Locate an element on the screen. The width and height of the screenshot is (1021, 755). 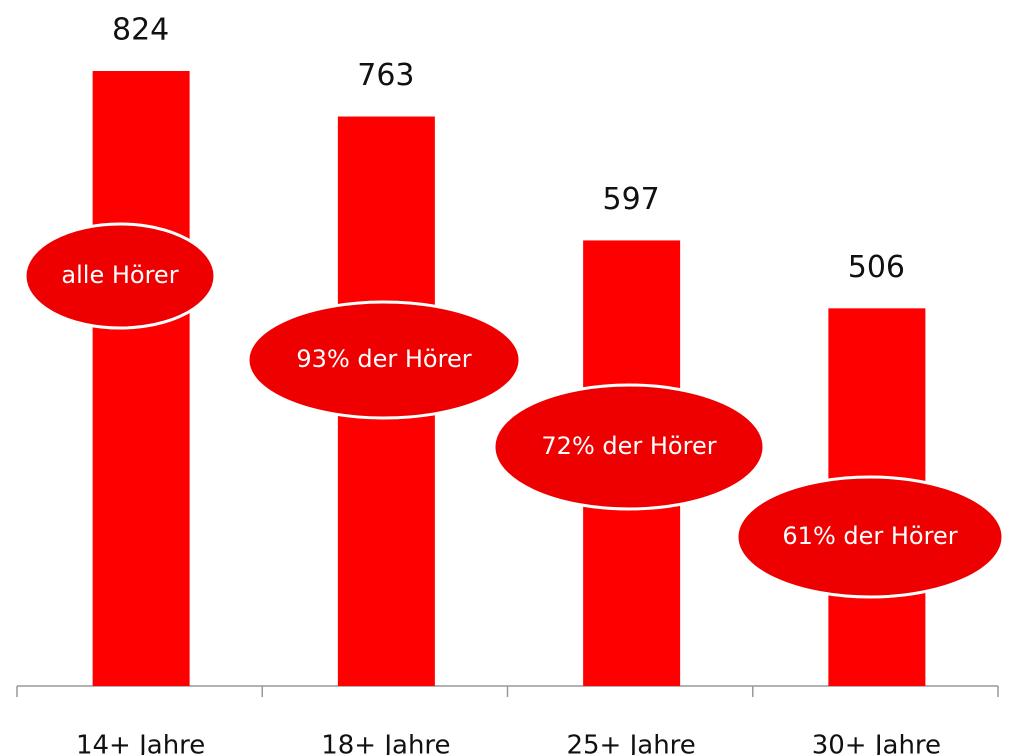
value-label: 506 is located at coordinates (876, 267).